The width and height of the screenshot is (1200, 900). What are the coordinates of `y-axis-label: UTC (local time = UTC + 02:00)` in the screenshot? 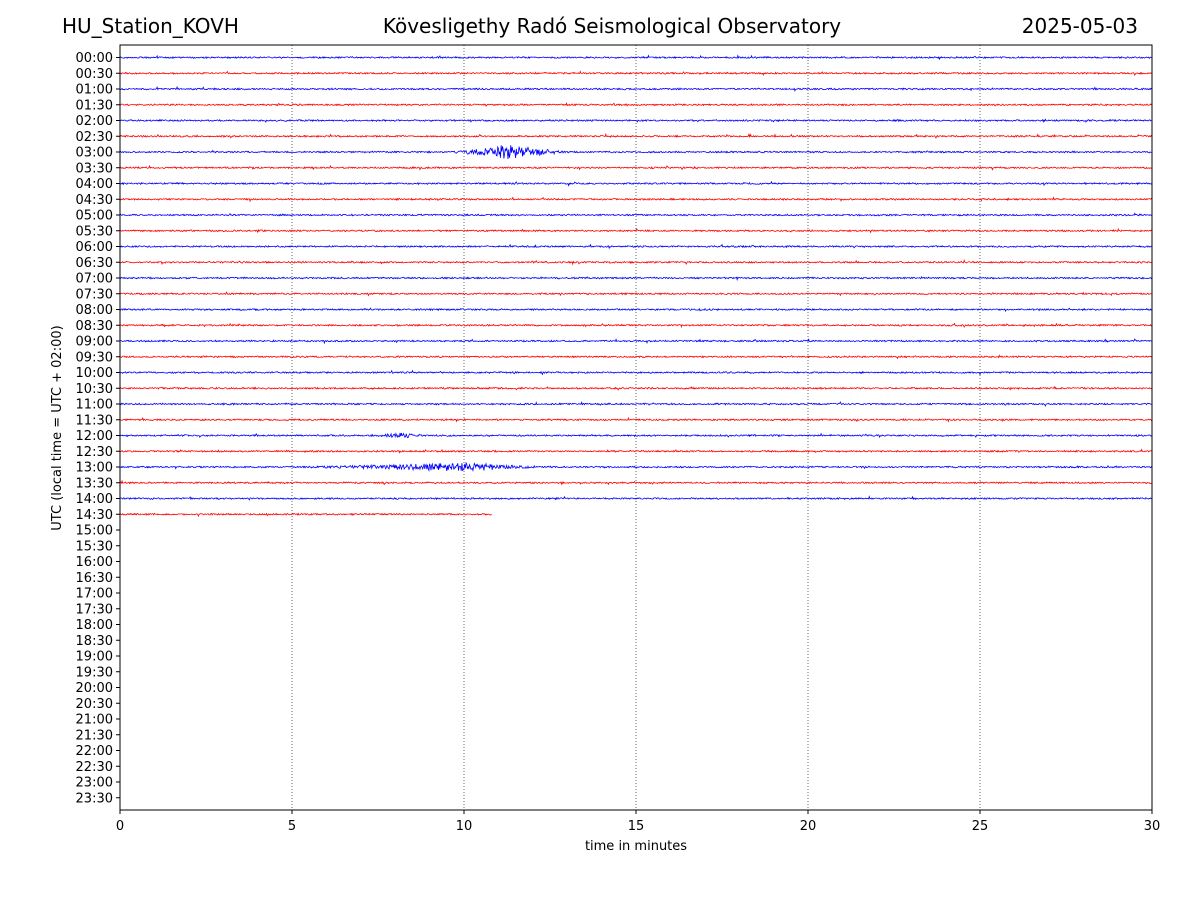 It's located at (57, 427).